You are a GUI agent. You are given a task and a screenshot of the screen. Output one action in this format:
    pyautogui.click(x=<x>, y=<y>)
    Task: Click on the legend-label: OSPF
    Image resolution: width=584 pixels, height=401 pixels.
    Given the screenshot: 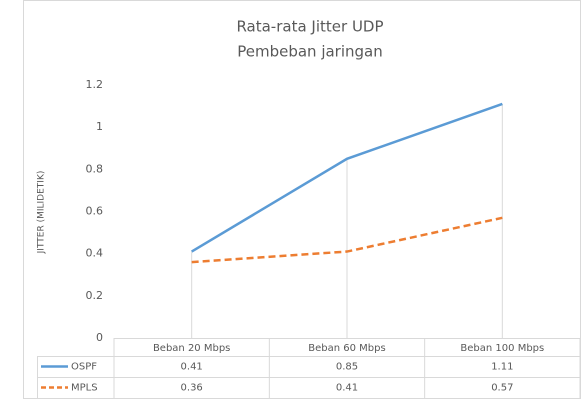 What is the action you would take?
    pyautogui.click(x=84, y=367)
    